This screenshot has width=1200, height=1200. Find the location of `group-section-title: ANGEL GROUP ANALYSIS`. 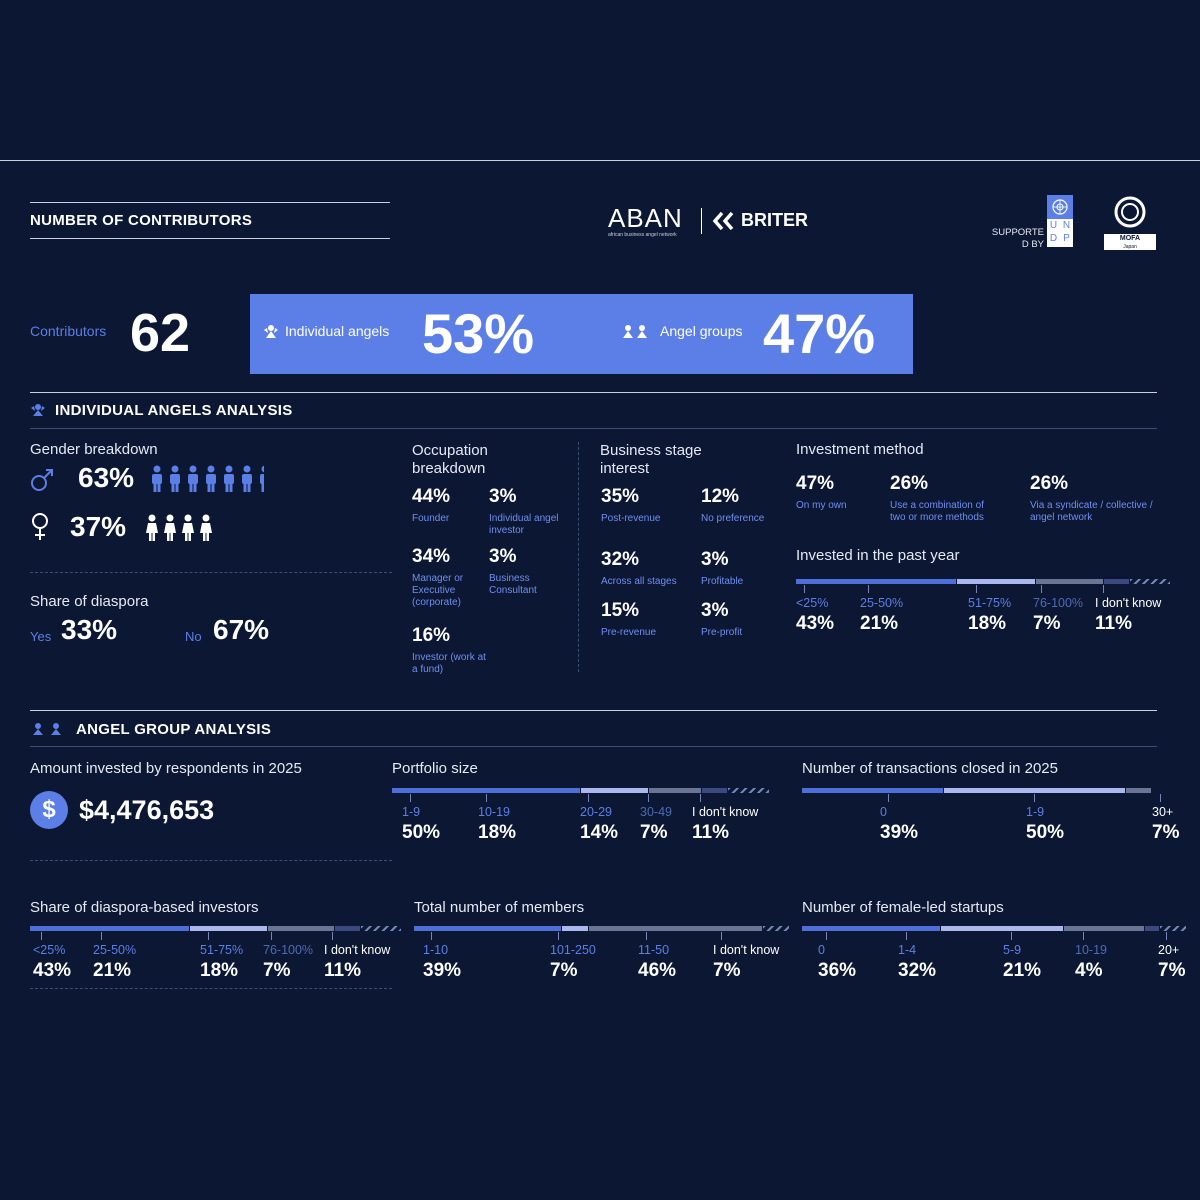

group-section-title: ANGEL GROUP ANALYSIS is located at coordinates (174, 729).